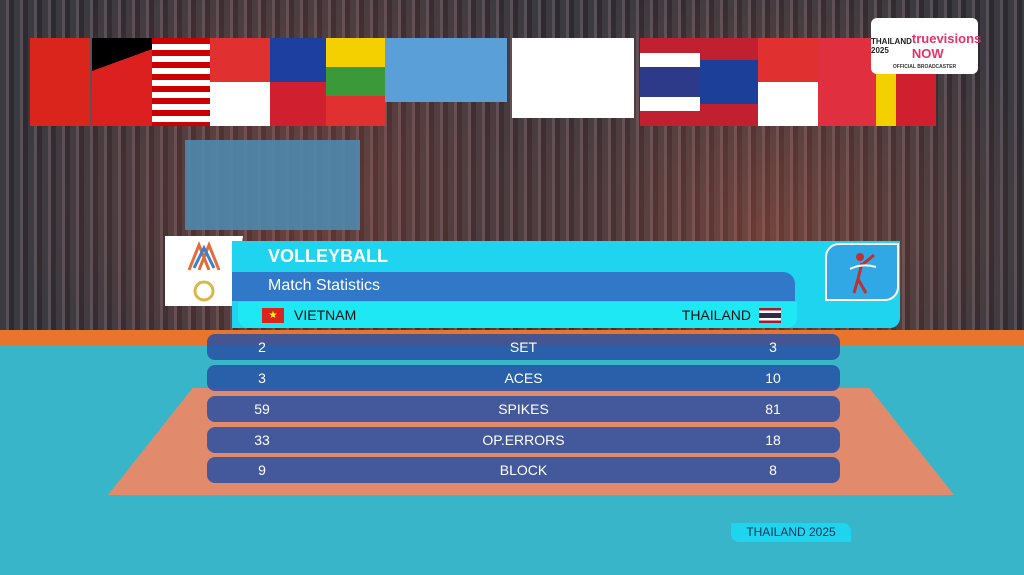 Image resolution: width=1024 pixels, height=575 pixels. Describe the element at coordinates (573, 78) in the screenshot. I see `flag-thailand-2025` at that location.